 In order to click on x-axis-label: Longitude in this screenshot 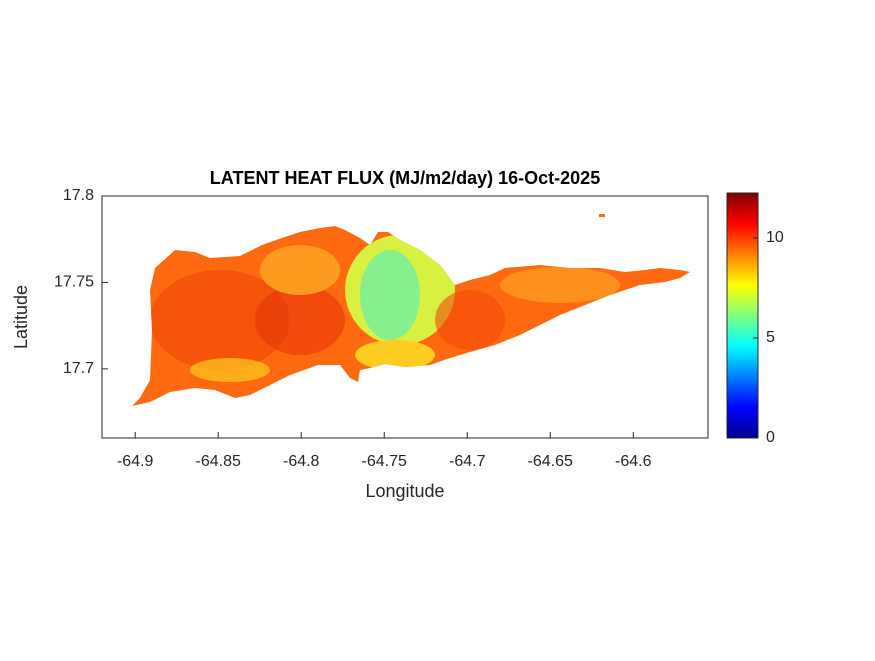, I will do `click(404, 491)`.